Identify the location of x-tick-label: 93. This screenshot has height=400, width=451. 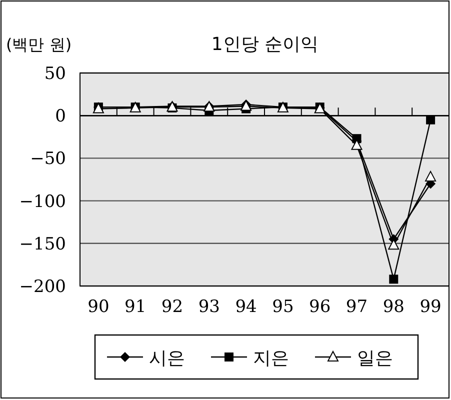
(209, 307).